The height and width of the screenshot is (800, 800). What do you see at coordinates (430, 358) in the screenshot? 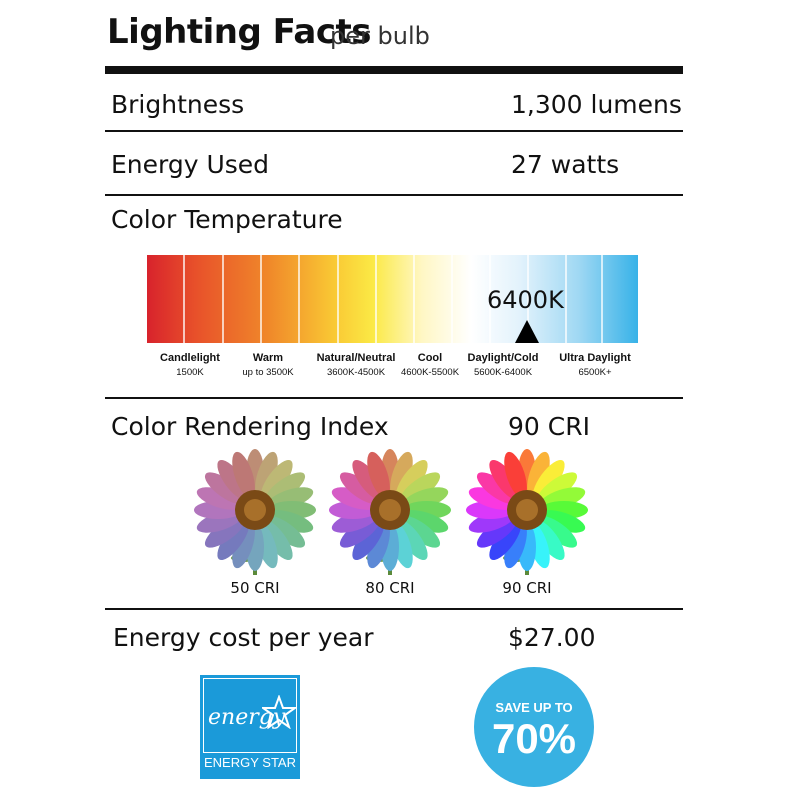
I see `segment-name: Cool` at bounding box center [430, 358].